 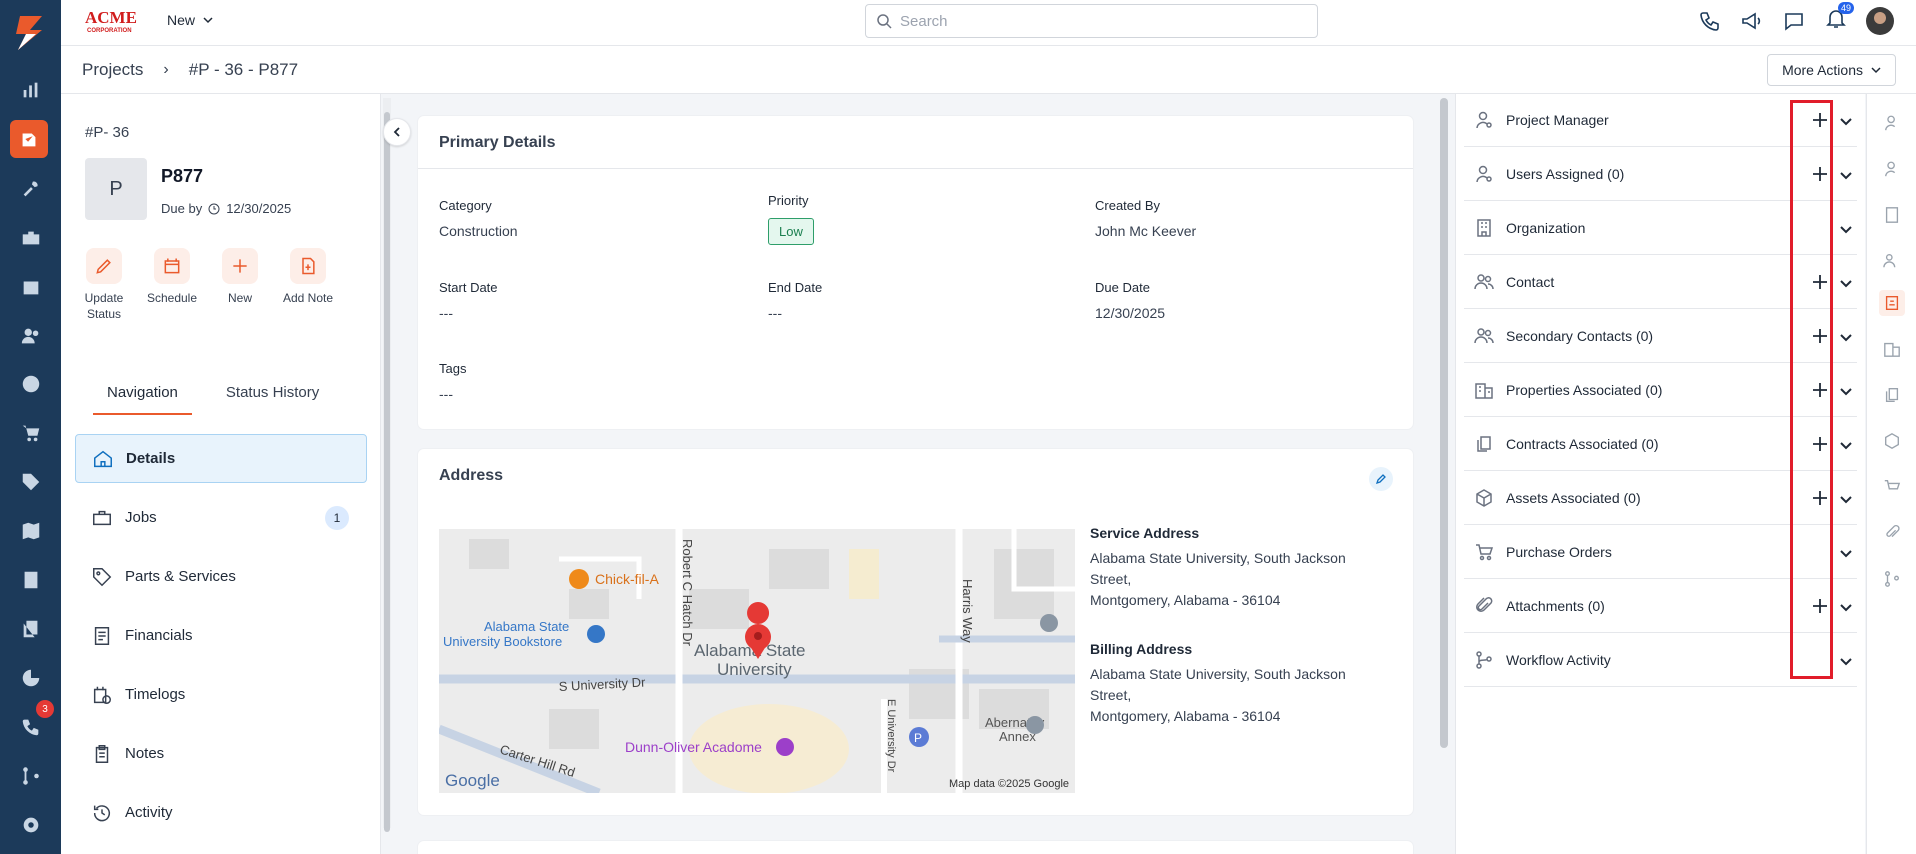 What do you see at coordinates (1444, 423) in the screenshot?
I see `main-scrollbar` at bounding box center [1444, 423].